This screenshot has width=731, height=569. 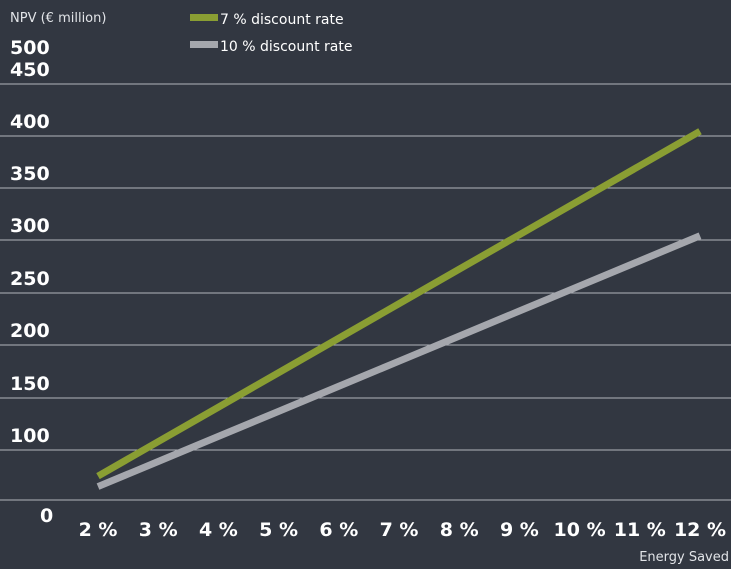 I want to click on y-tick-350: 350, so click(x=30, y=174).